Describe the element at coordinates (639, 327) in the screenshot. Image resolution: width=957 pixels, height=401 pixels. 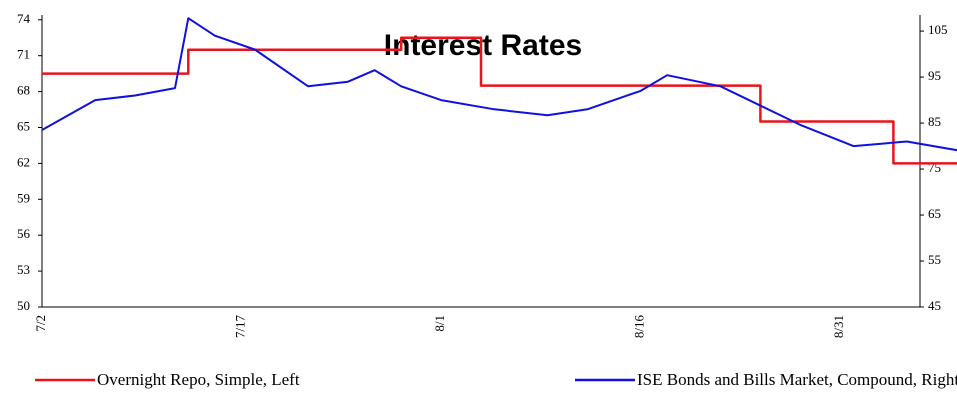
I see `x-tick-label: 8/16` at that location.